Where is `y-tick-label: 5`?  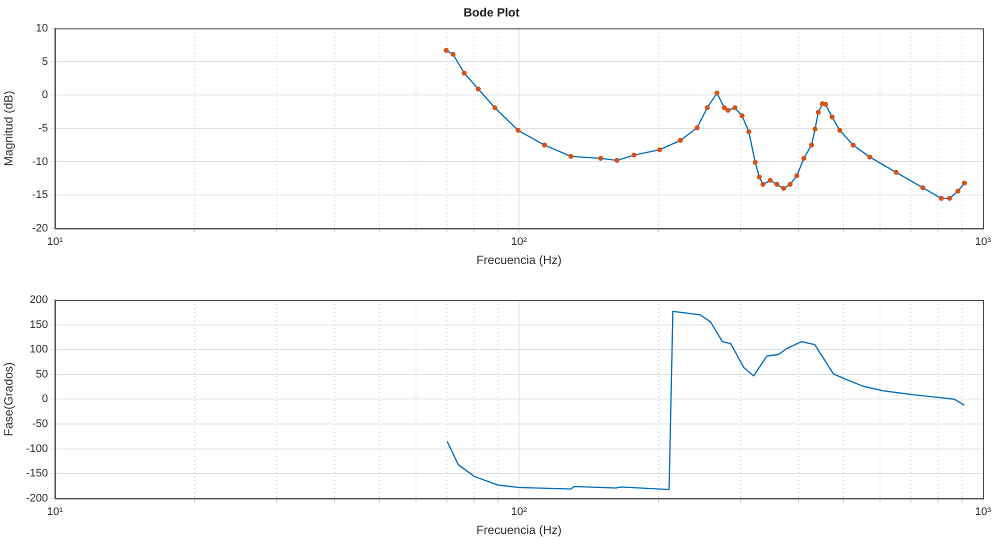 y-tick-label: 5 is located at coordinates (45, 62).